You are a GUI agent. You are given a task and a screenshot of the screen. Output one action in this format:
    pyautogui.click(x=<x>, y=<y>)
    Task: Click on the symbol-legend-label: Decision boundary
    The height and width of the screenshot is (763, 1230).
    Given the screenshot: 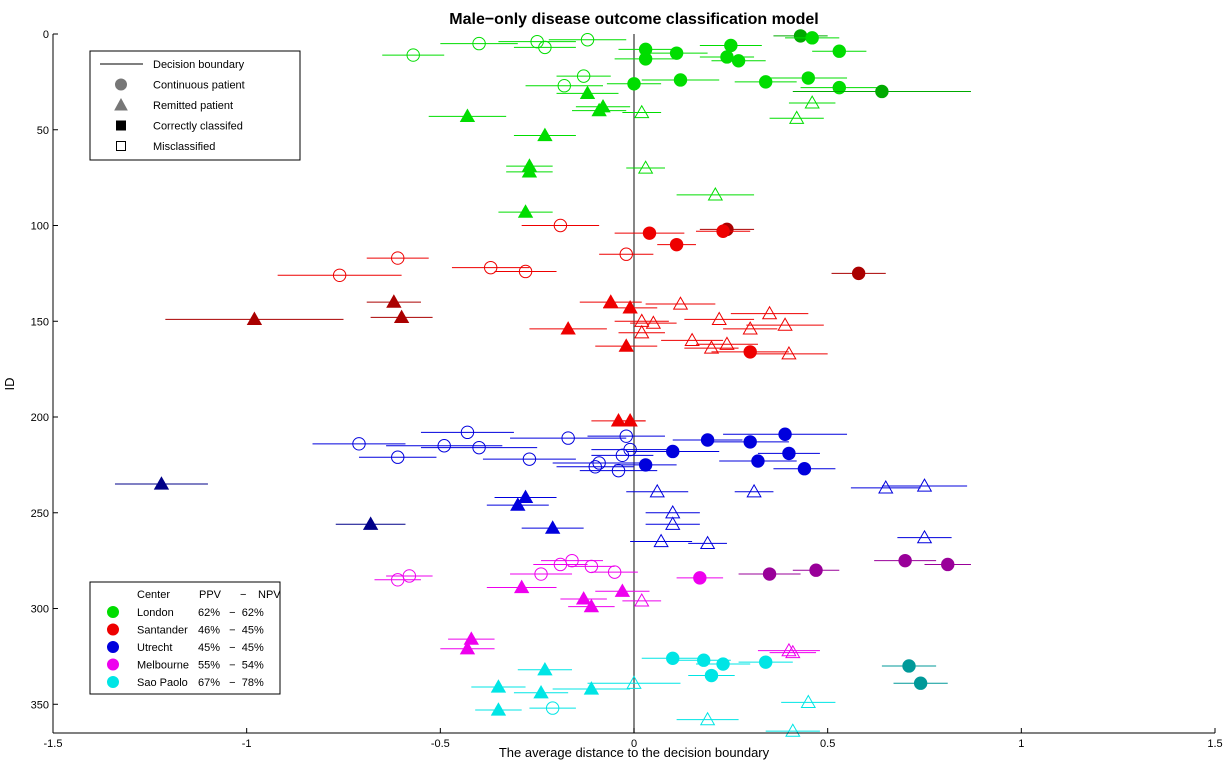 What is the action you would take?
    pyautogui.click(x=199, y=65)
    